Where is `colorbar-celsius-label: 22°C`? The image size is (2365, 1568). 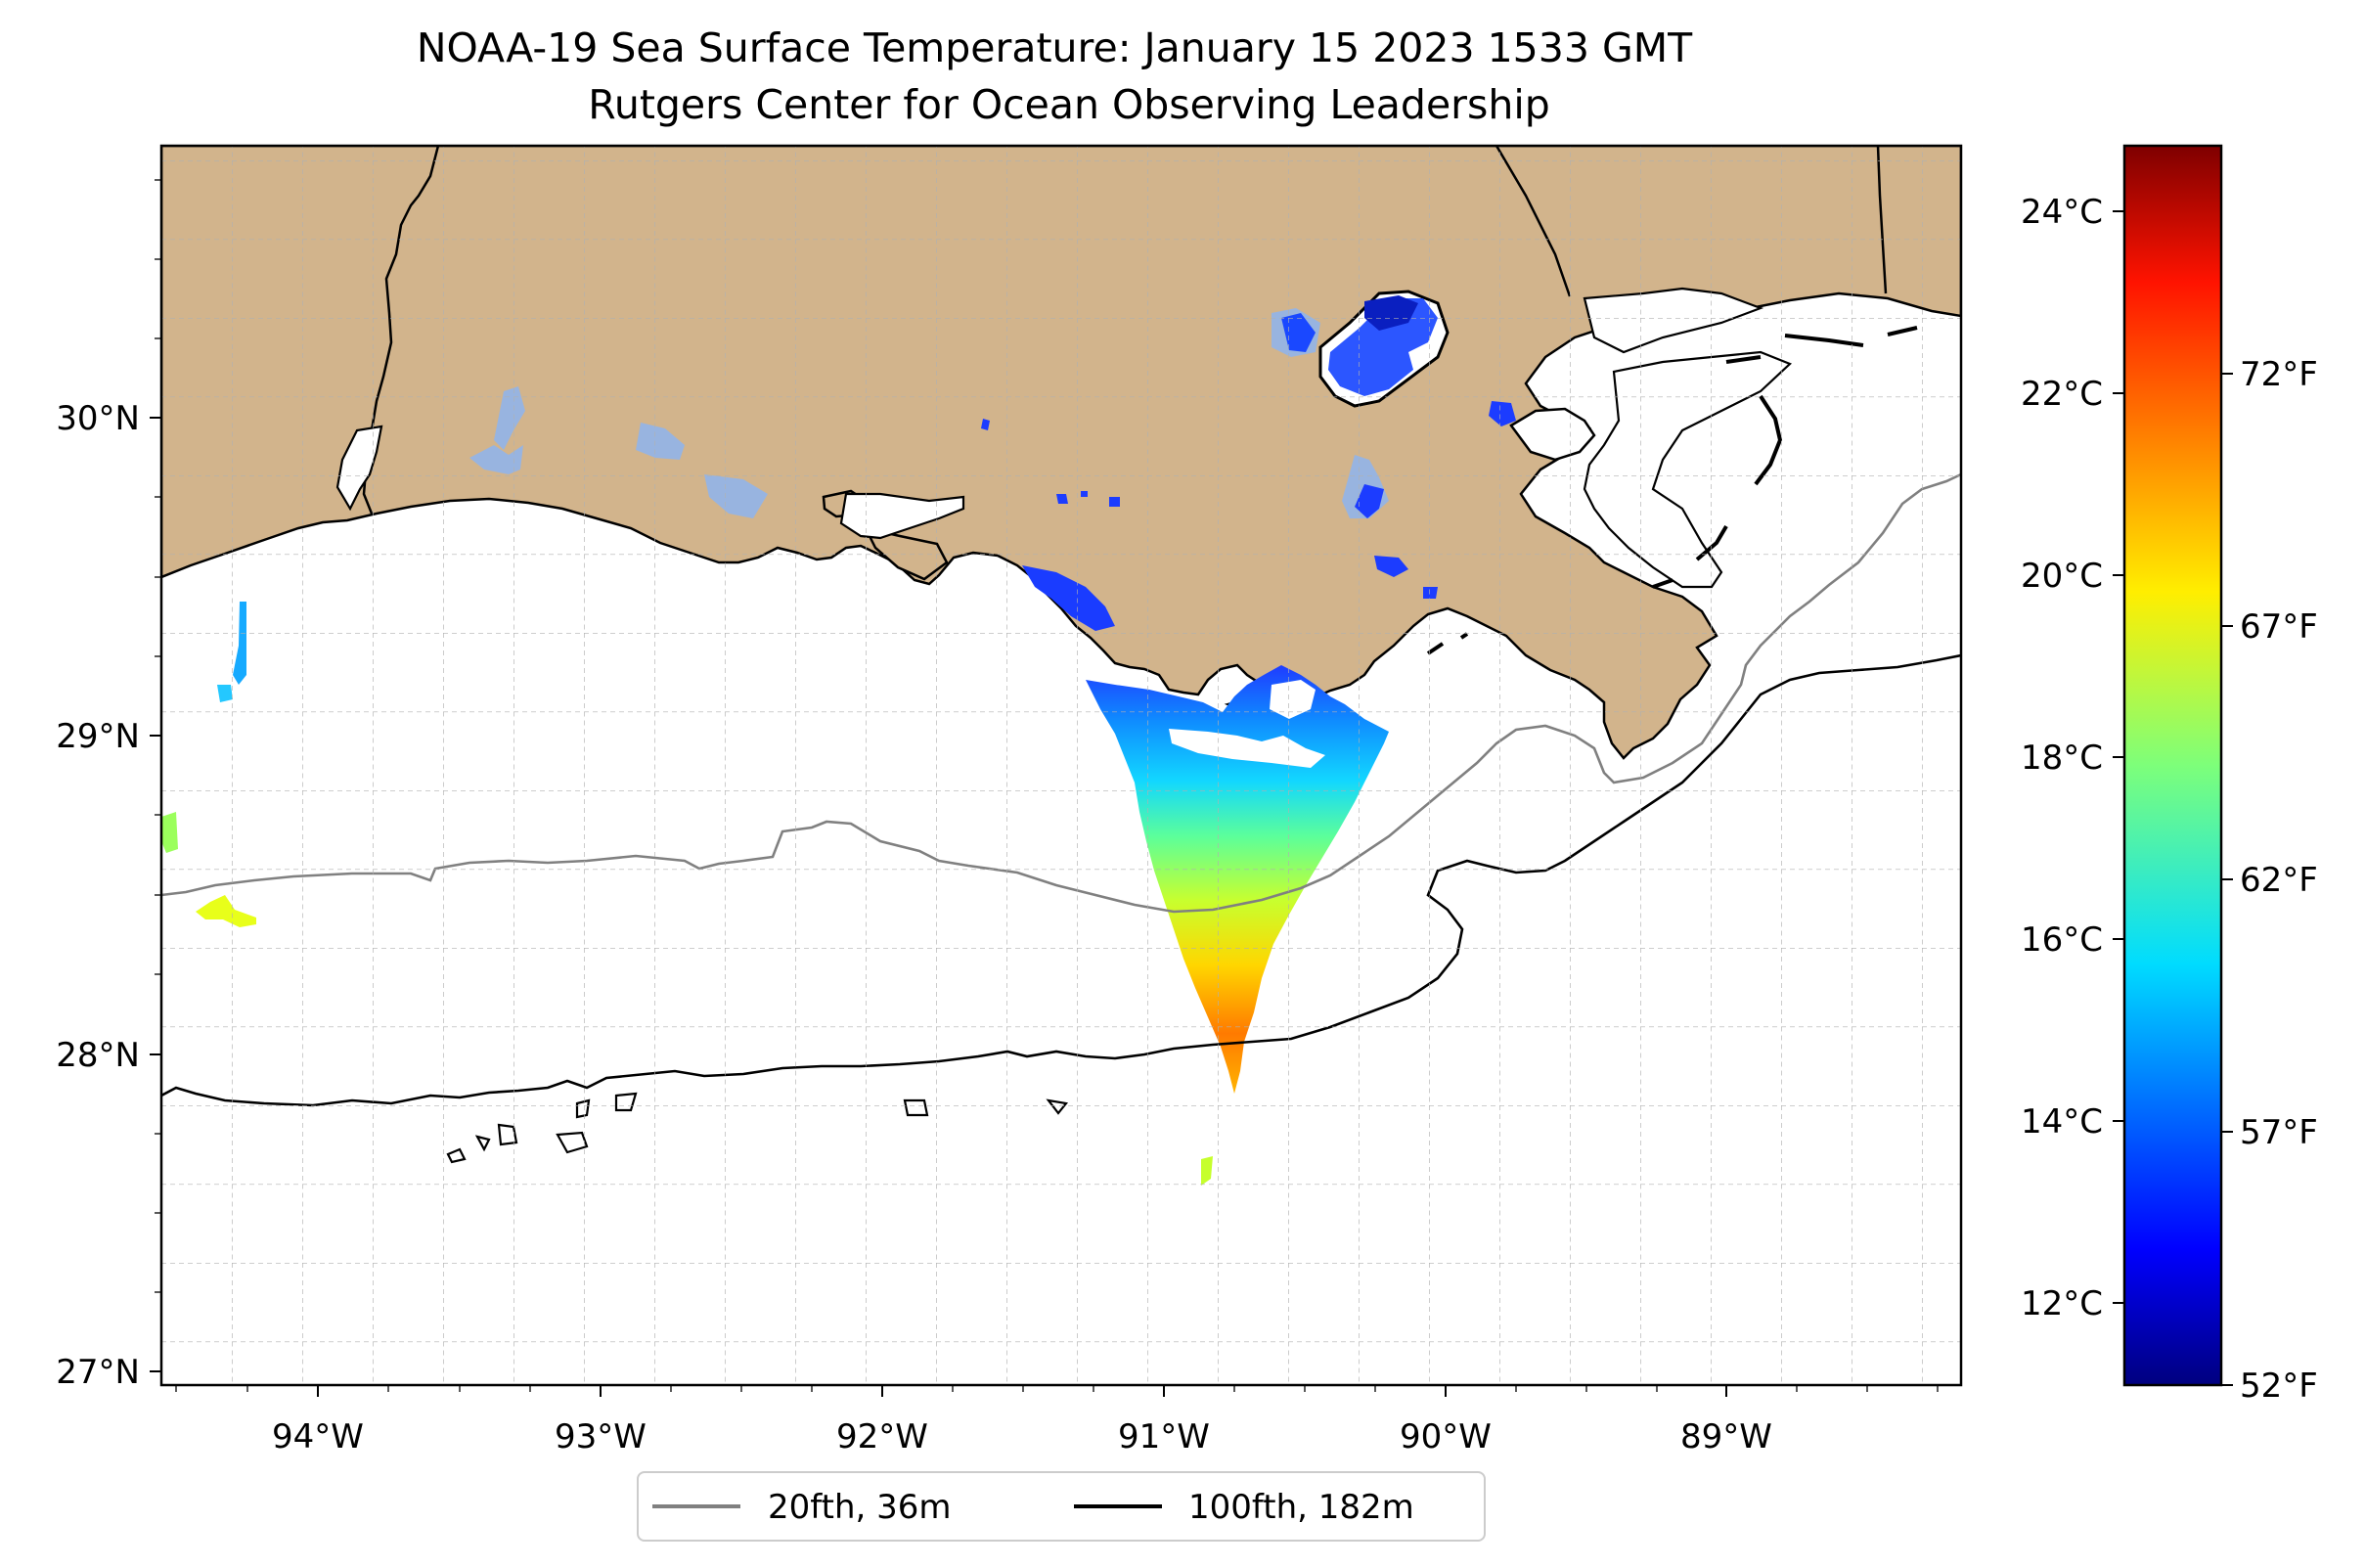
colorbar-celsius-label: 22°C is located at coordinates (2062, 394).